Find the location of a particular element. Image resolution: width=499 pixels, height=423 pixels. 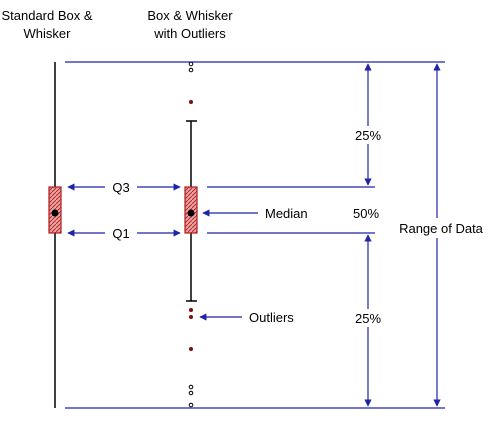

outliers-title-line2: with Outliers is located at coordinates (189, 33).